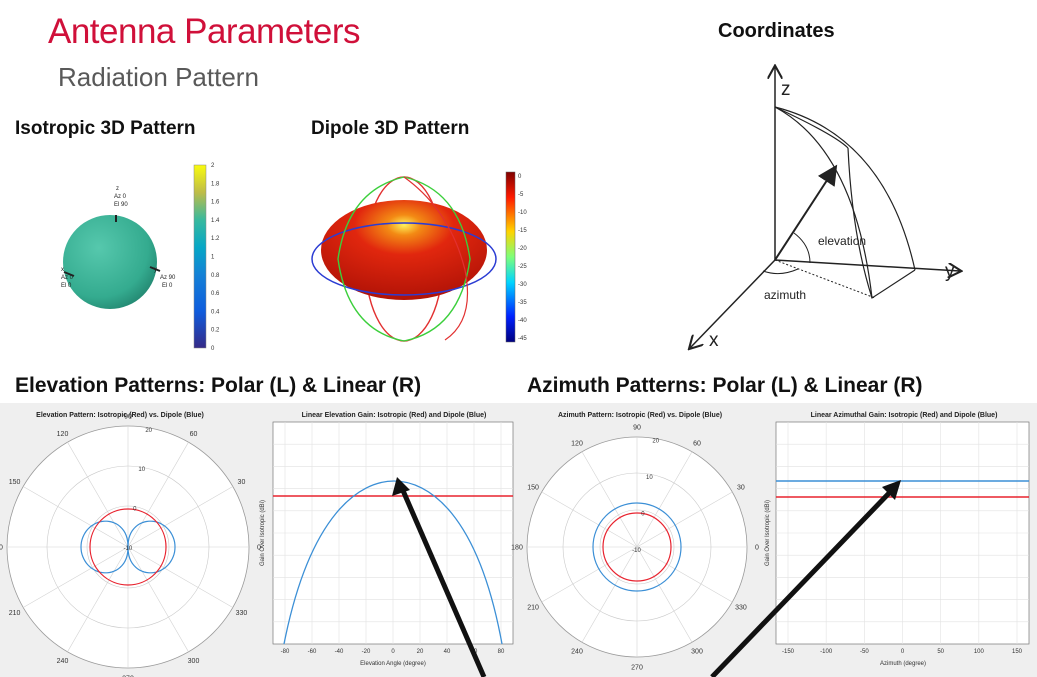 The image size is (1037, 677). I want to click on isotropic-colorbar-tick: 1.8, so click(215, 184).